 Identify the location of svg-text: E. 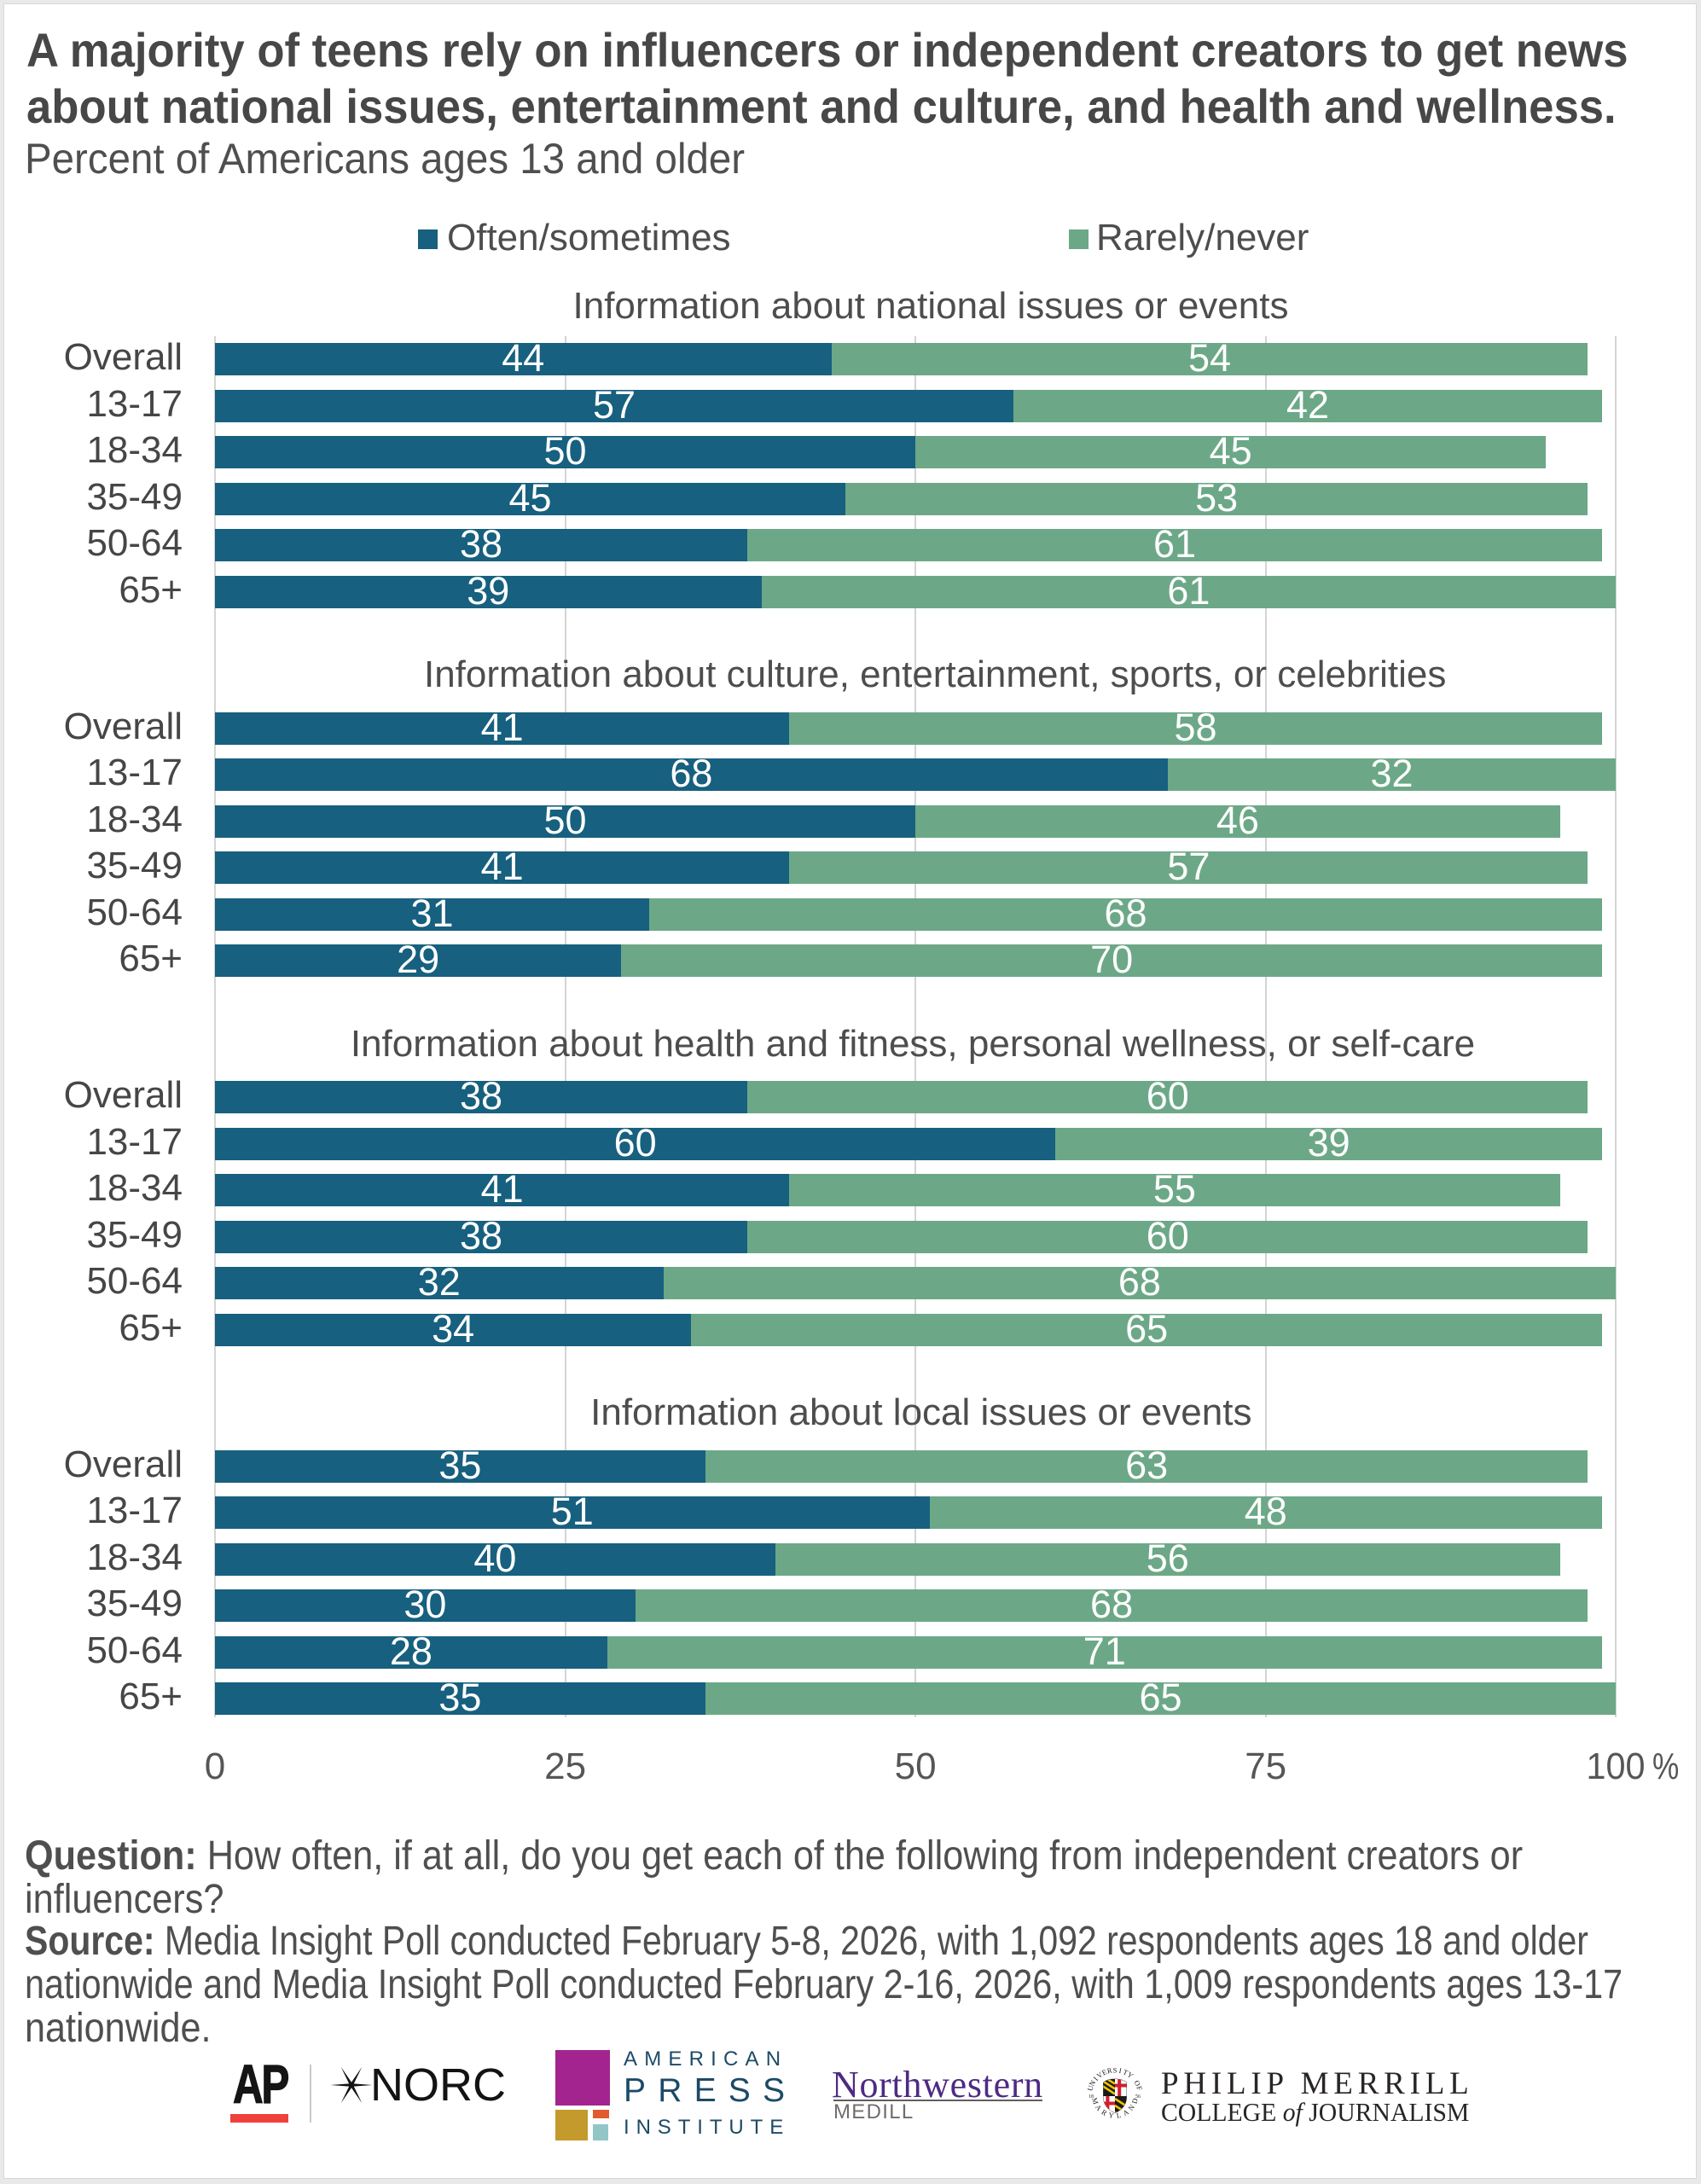
(1104, 2072).